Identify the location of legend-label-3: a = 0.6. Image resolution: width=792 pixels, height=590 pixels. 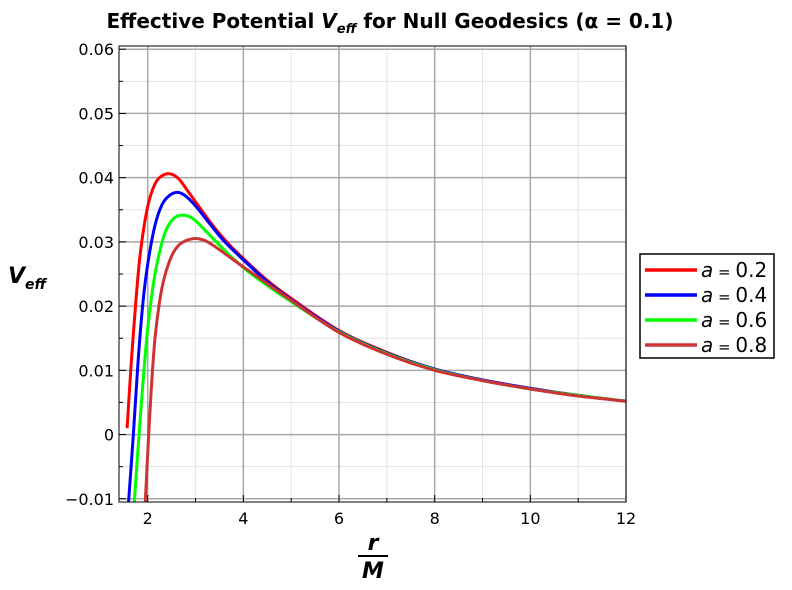
(734, 320).